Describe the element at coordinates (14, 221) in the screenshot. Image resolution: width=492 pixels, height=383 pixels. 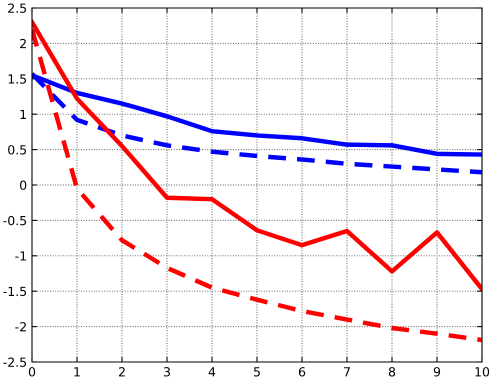
I see `y-tick-label: -0.5` at that location.